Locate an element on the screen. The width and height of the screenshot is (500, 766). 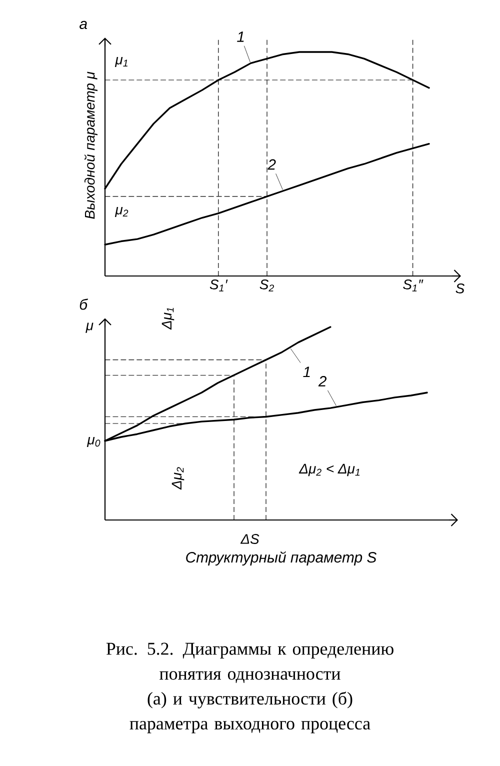
y-axis-title: μ is located at coordinates (90, 327).